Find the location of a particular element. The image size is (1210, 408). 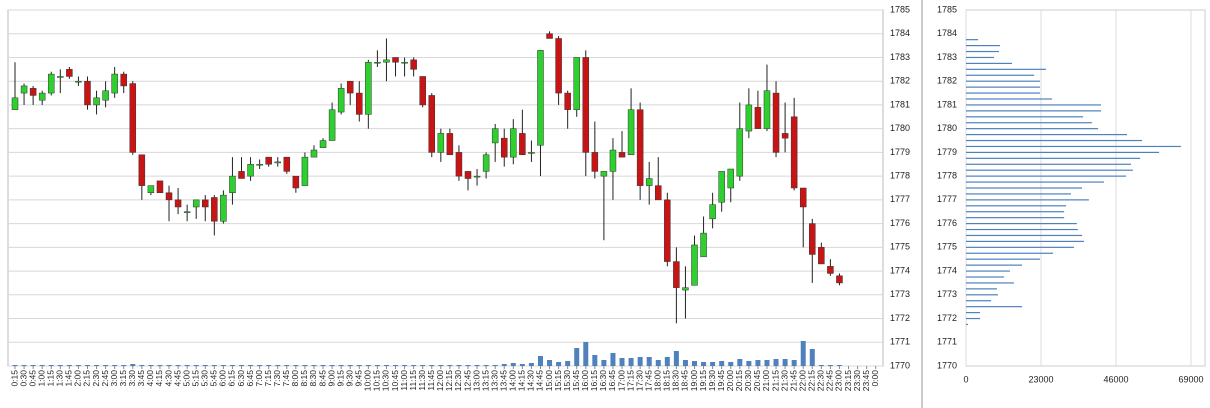

x-tick-label: 0:45 is located at coordinates (32, 378).